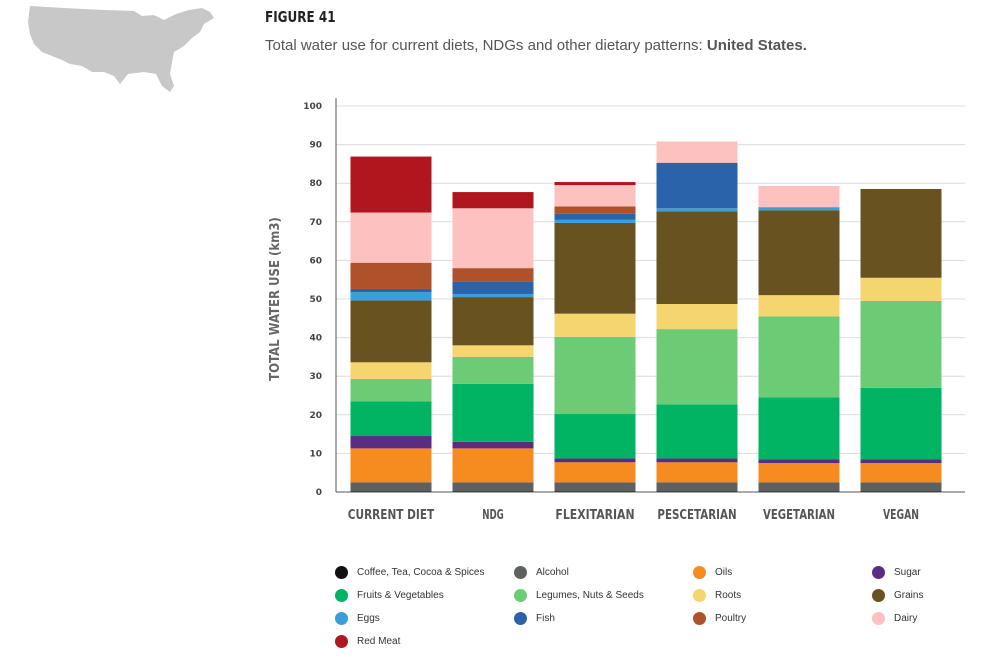  What do you see at coordinates (731, 618) in the screenshot?
I see `legend-label: Poultry` at bounding box center [731, 618].